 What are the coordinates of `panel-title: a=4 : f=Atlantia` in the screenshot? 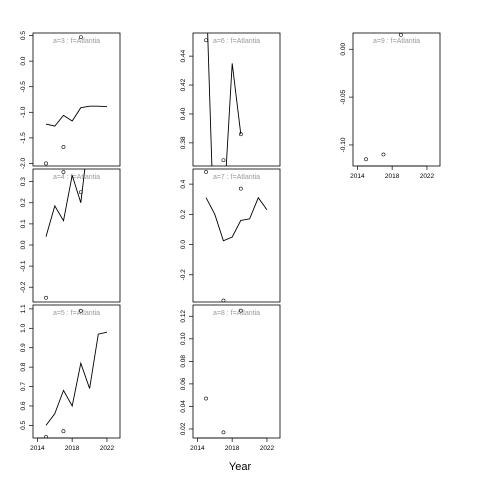 It's located at (76, 177).